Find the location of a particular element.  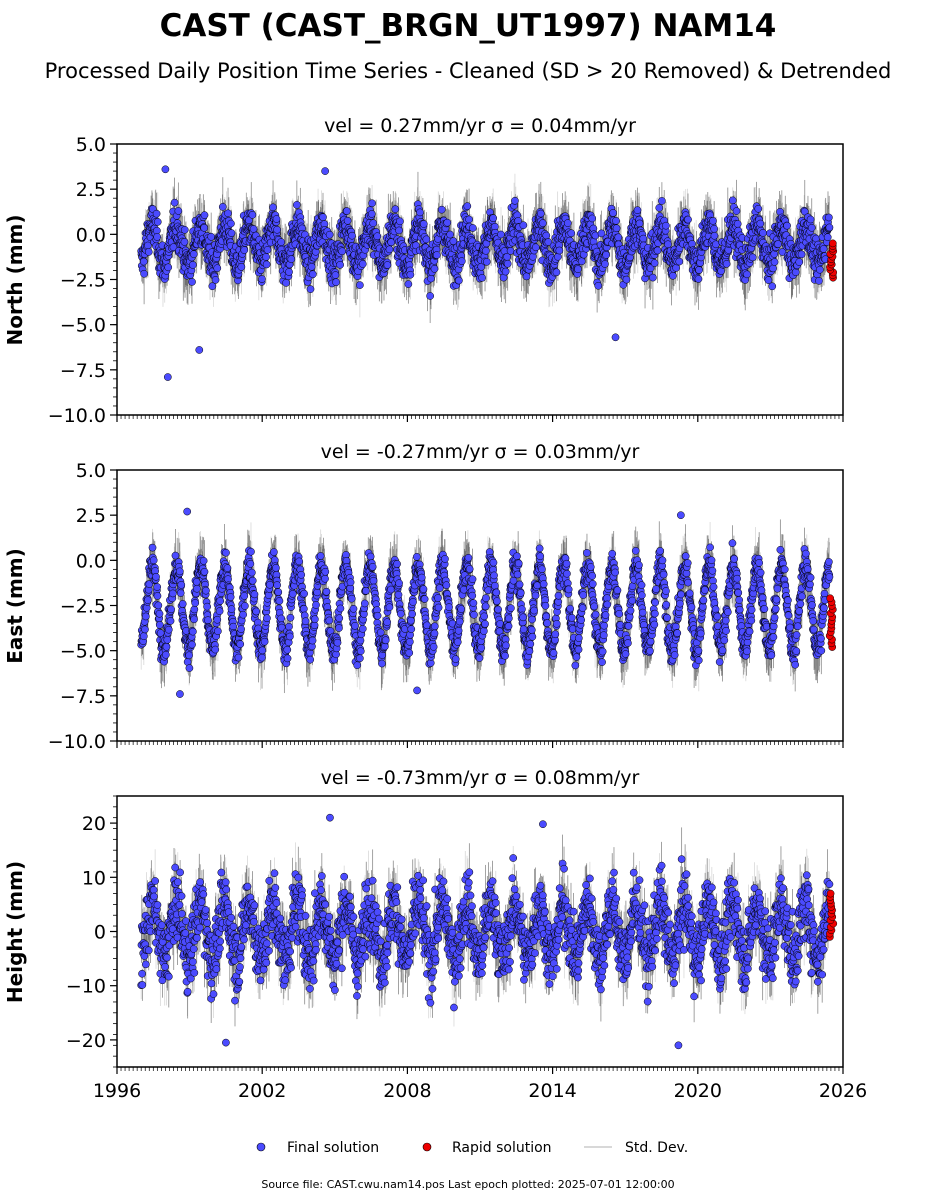

north-y-tick-label: 5.0 is located at coordinates (91, 145).